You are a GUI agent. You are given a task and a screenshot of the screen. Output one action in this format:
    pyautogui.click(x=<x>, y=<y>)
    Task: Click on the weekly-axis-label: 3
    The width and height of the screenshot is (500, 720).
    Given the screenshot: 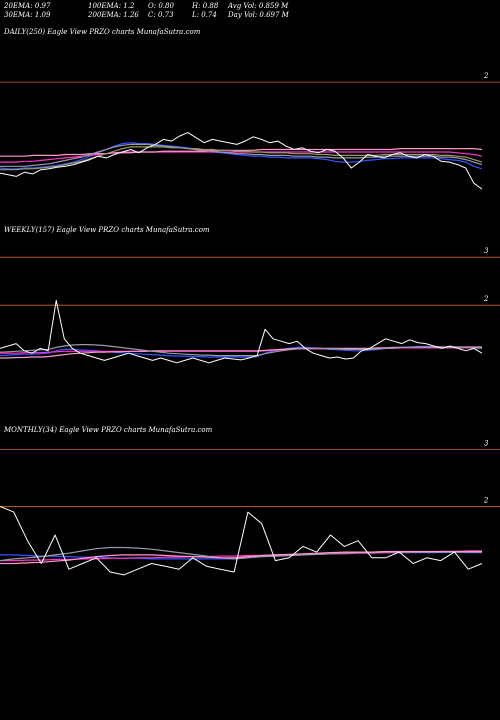 What is the action you would take?
    pyautogui.click(x=486, y=251)
    